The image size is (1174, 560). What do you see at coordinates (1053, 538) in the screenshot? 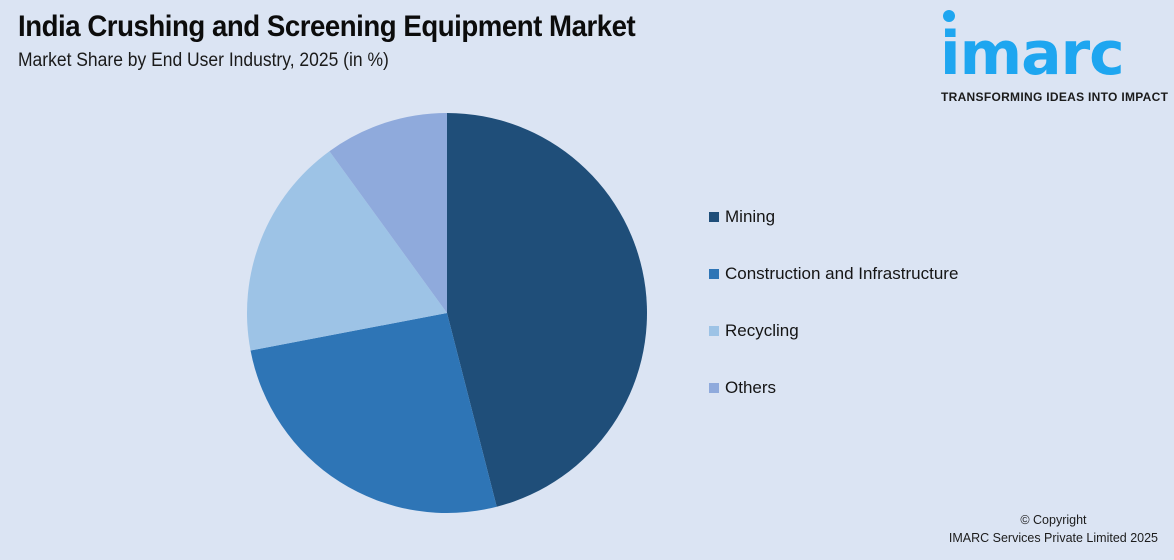
I see `copyright-line-2: IMARC Services Private Limited 2025` at bounding box center [1053, 538].